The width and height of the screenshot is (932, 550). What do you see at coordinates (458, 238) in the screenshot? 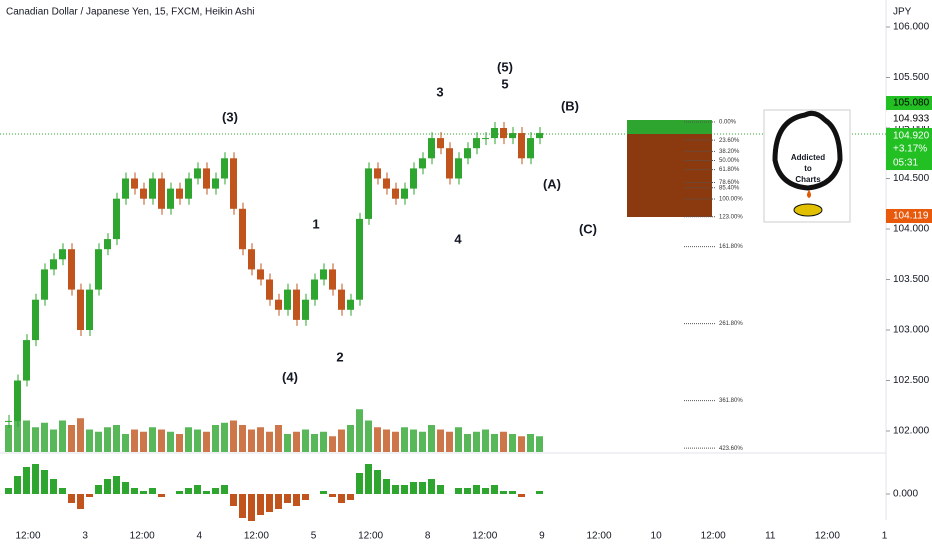
I see `wave-label: 4` at bounding box center [458, 238].